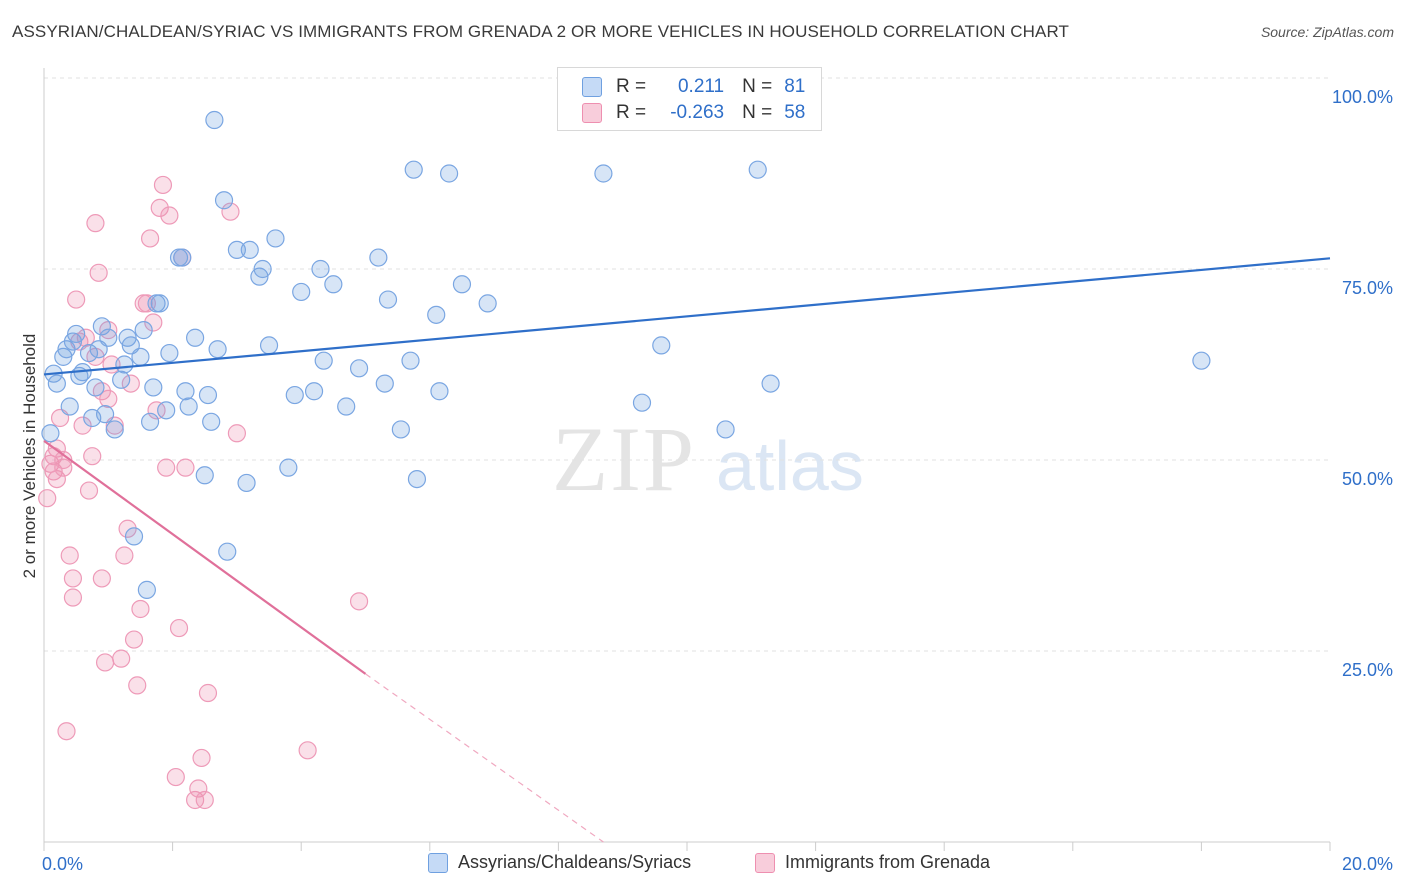 Image resolution: width=1406 pixels, height=892 pixels. What do you see at coordinates (1367, 479) in the screenshot?
I see `y-tick-label: 50.0%` at bounding box center [1367, 479].